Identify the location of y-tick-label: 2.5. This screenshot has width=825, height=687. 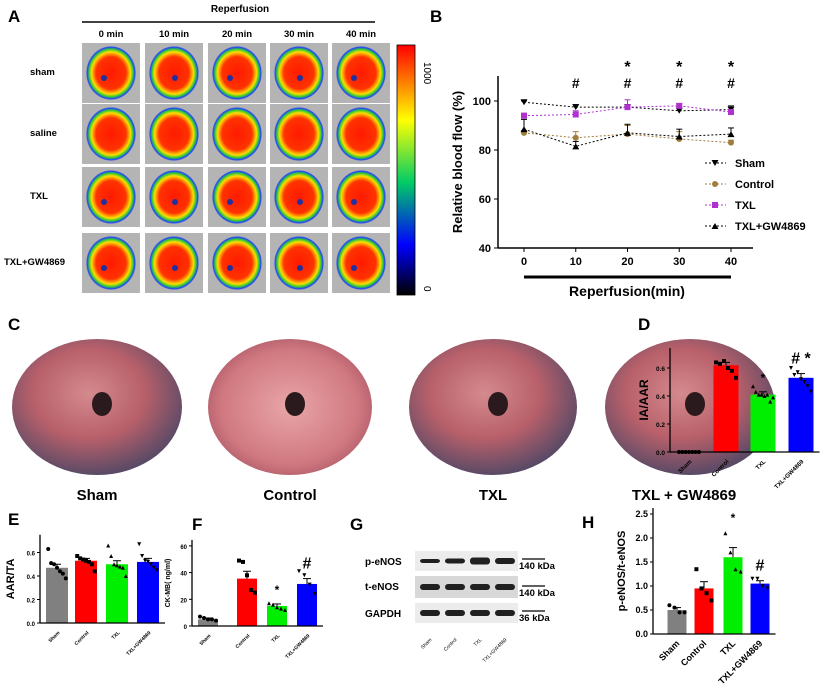
(641, 514).